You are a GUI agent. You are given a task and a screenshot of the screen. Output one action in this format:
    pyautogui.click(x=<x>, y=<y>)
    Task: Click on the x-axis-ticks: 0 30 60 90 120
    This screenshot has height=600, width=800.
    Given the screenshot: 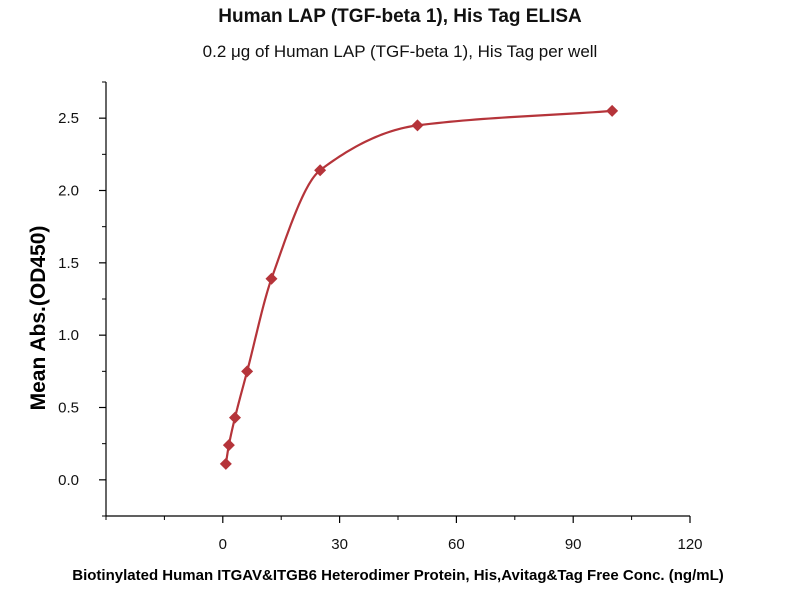 What is the action you would take?
    pyautogui.click(x=404, y=534)
    